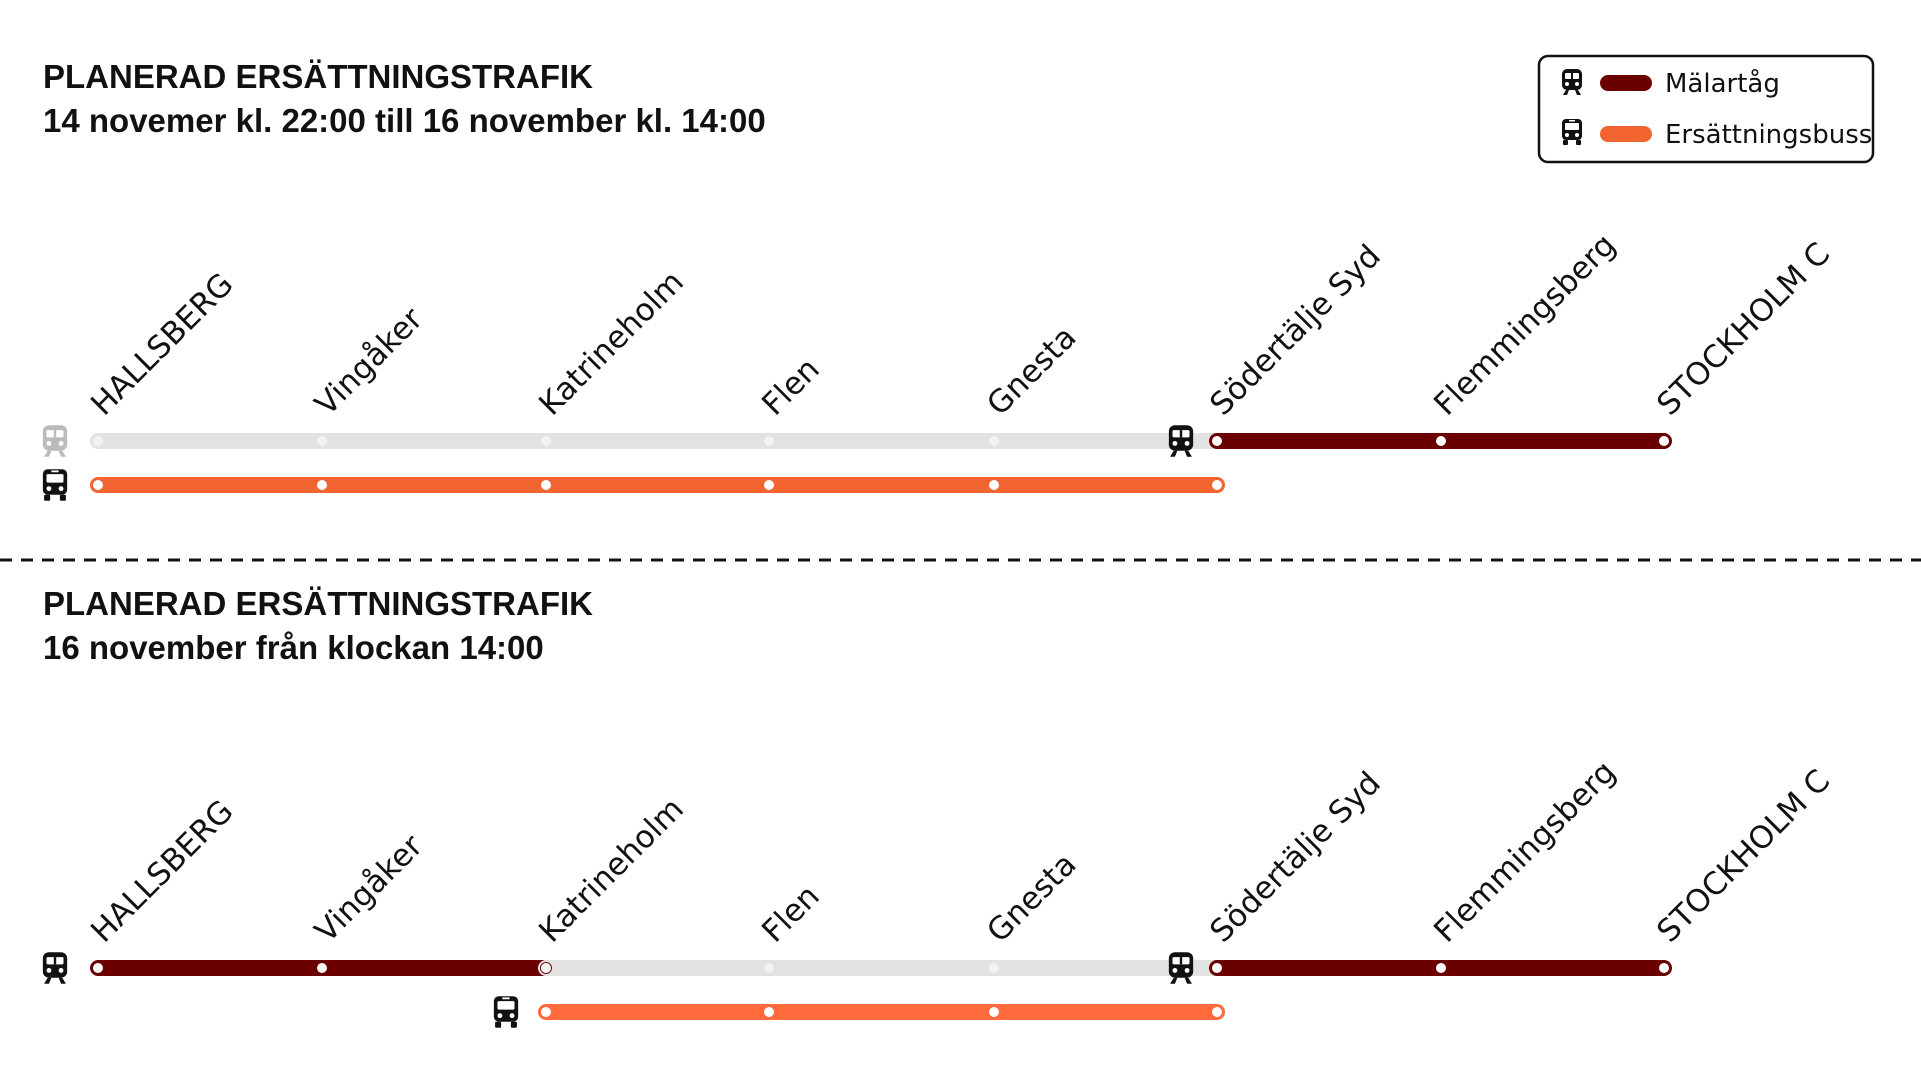  Describe the element at coordinates (293, 647) in the screenshot. I see `section-subtitle: 16 november från klockan 14:00` at that location.